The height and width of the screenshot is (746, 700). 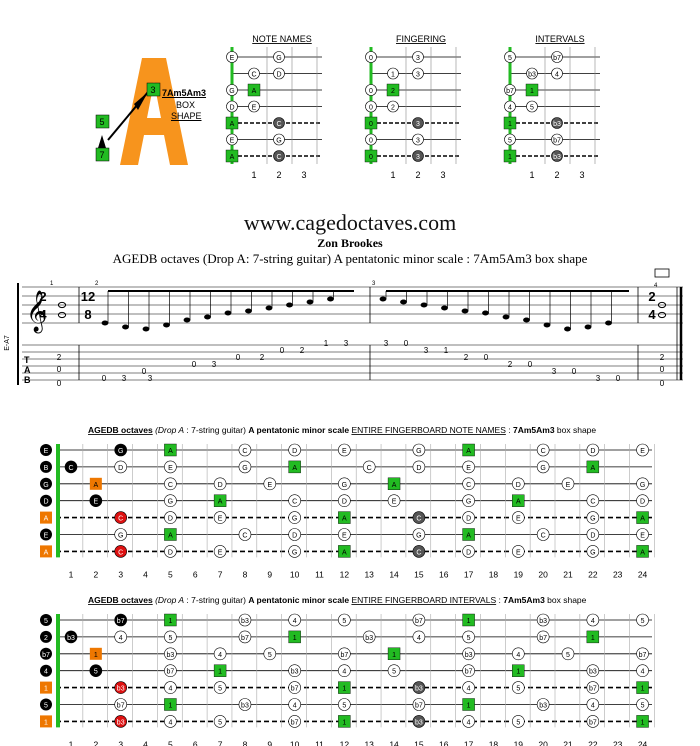 I want to click on site-title: www.cagedoctaves.com, so click(x=350, y=222).